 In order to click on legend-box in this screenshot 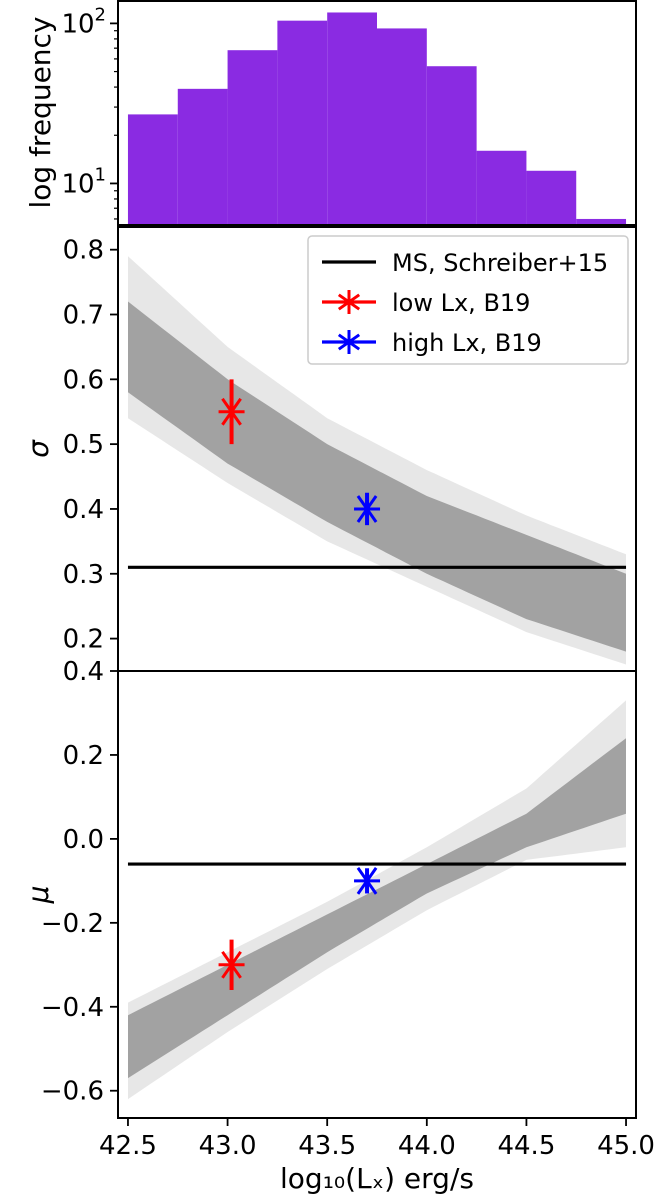, I will do `click(468, 300)`.